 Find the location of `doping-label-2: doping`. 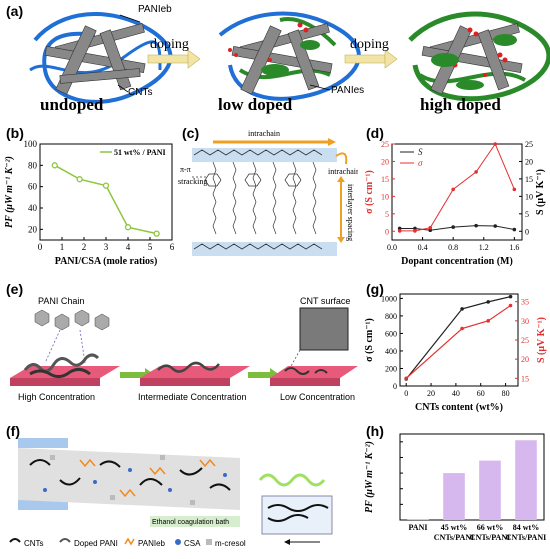

doping-label-2: doping is located at coordinates (369, 44).